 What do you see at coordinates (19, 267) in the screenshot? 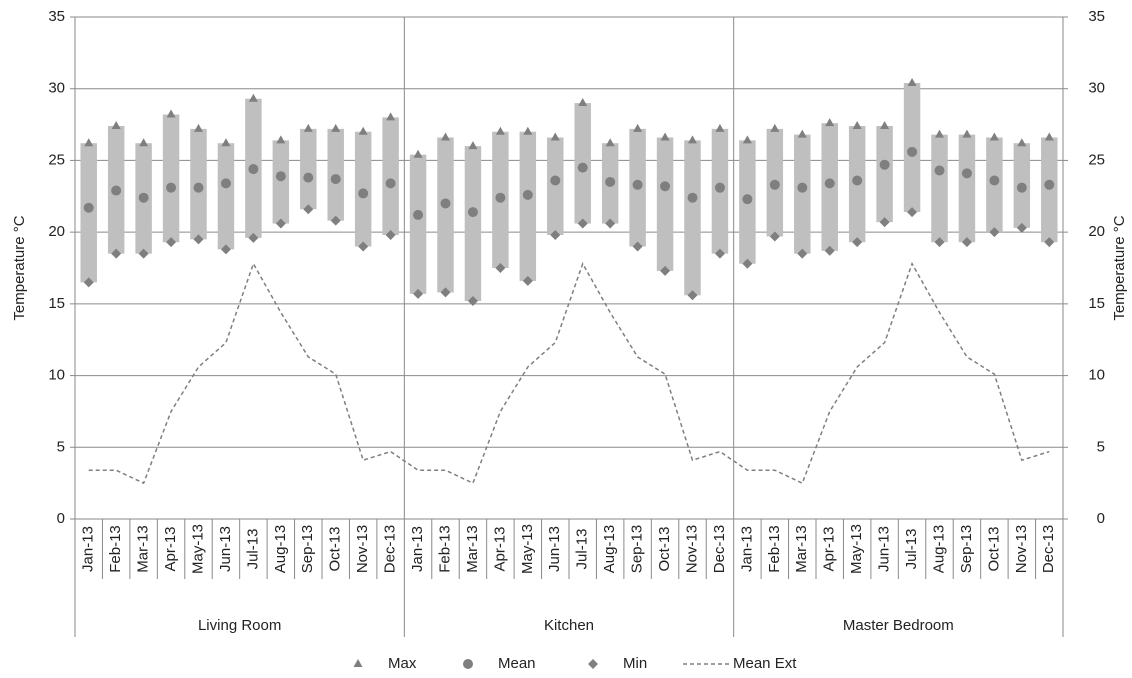
I see `y-axis-label: Temperature °C` at bounding box center [19, 267].